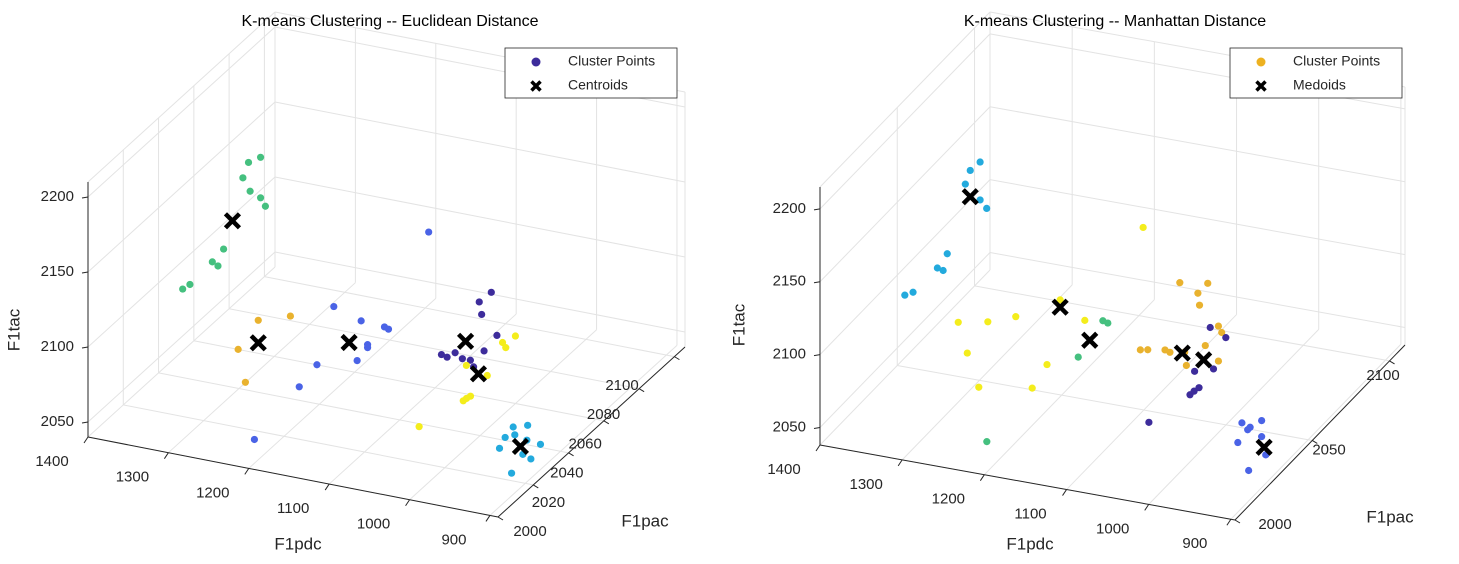 Image resolution: width=1459 pixels, height=564 pixels. I want to click on y-axis-label: F1pac, so click(645, 520).